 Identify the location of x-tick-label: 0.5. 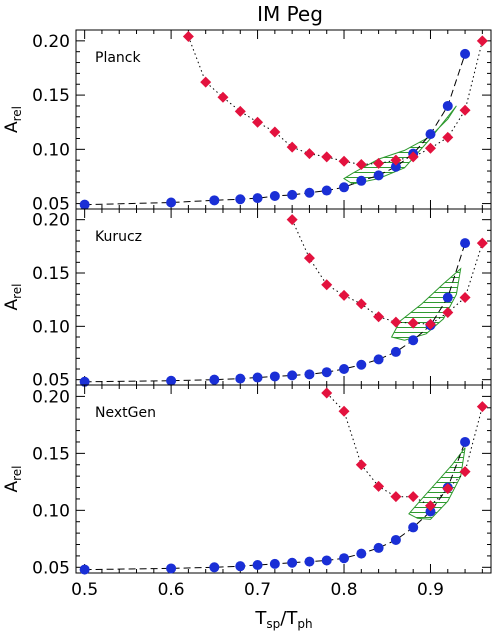
(84, 590).